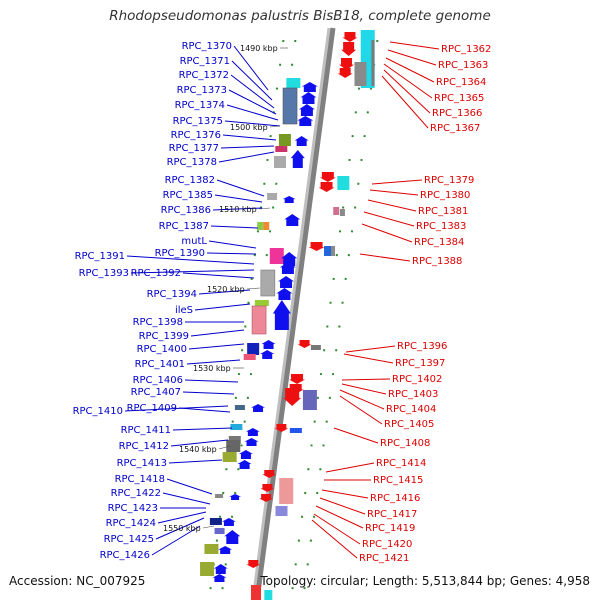  Describe the element at coordinates (398, 480) in the screenshot. I see `gene-label: RPC_1415` at that location.